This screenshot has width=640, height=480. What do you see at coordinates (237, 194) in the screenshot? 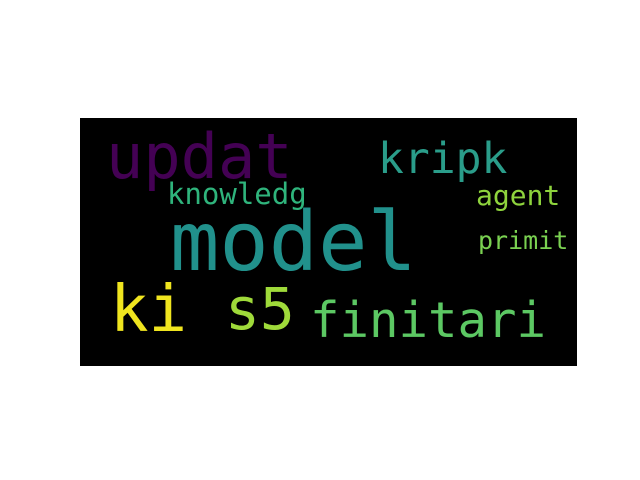
I see `word-knowledg: knowledg` at bounding box center [237, 194].